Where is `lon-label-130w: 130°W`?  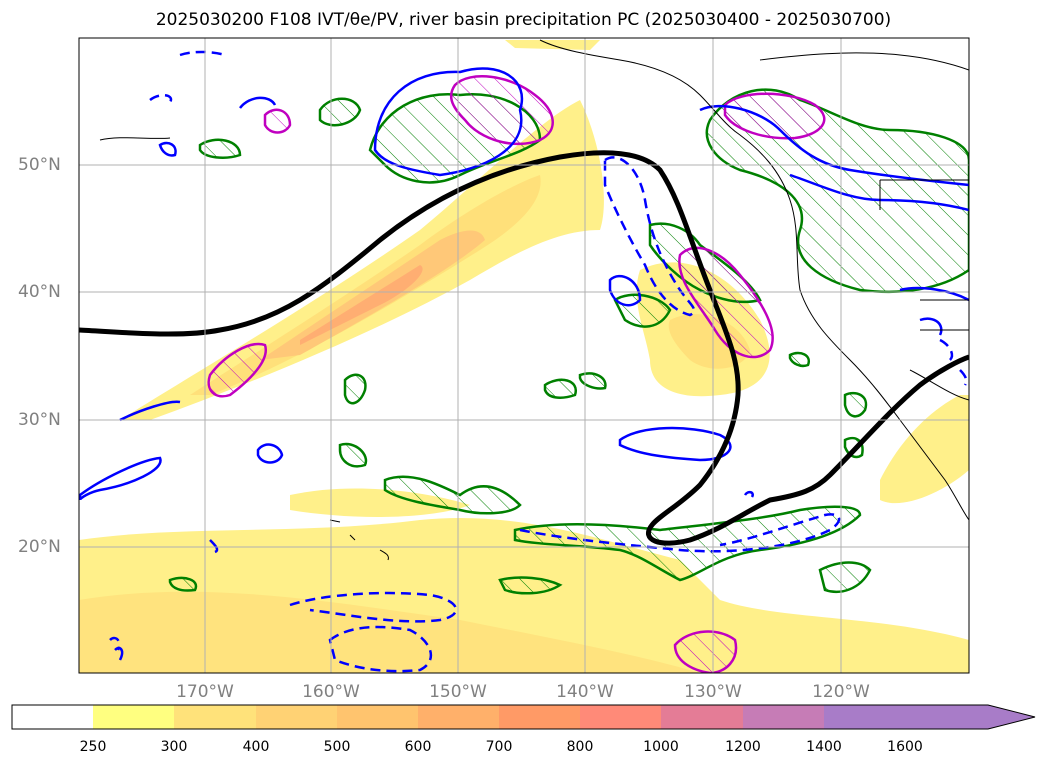
lon-label-130w: 130°W is located at coordinates (713, 692).